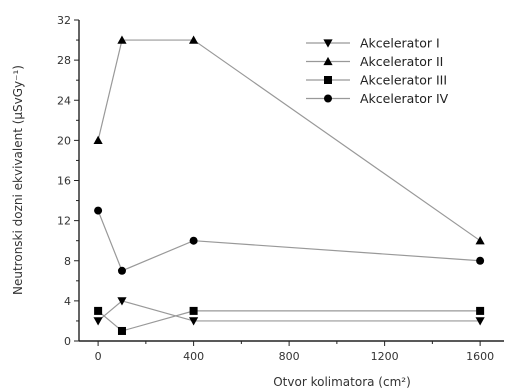 The image size is (512, 390). I want to click on legend-label-1: Akcelerator I, so click(400, 43).